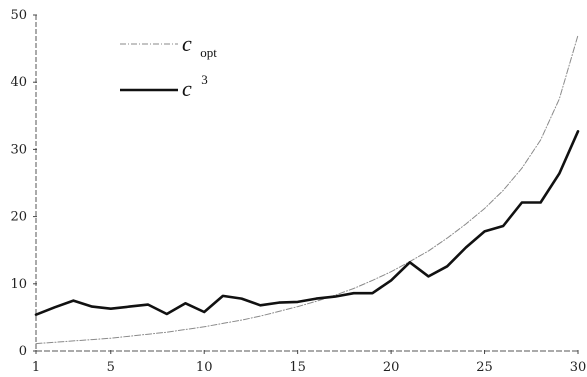  What do you see at coordinates (391, 367) in the screenshot?
I see `x-tick-label: 20` at bounding box center [391, 367].